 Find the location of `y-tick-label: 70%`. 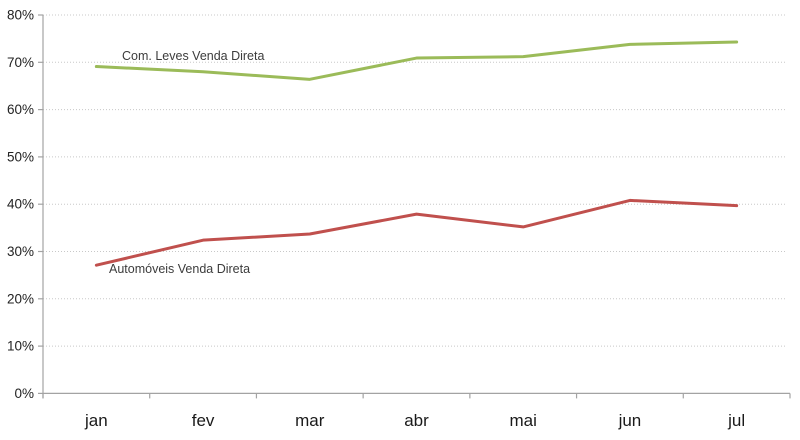

y-tick-label: 70% is located at coordinates (20, 62).